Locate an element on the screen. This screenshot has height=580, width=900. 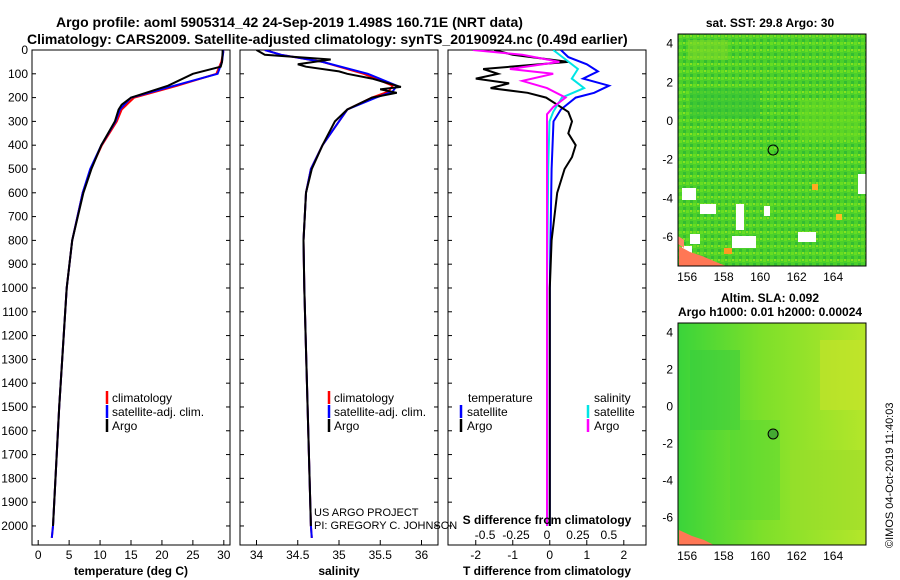
sla-map-frame is located at coordinates (772, 434).